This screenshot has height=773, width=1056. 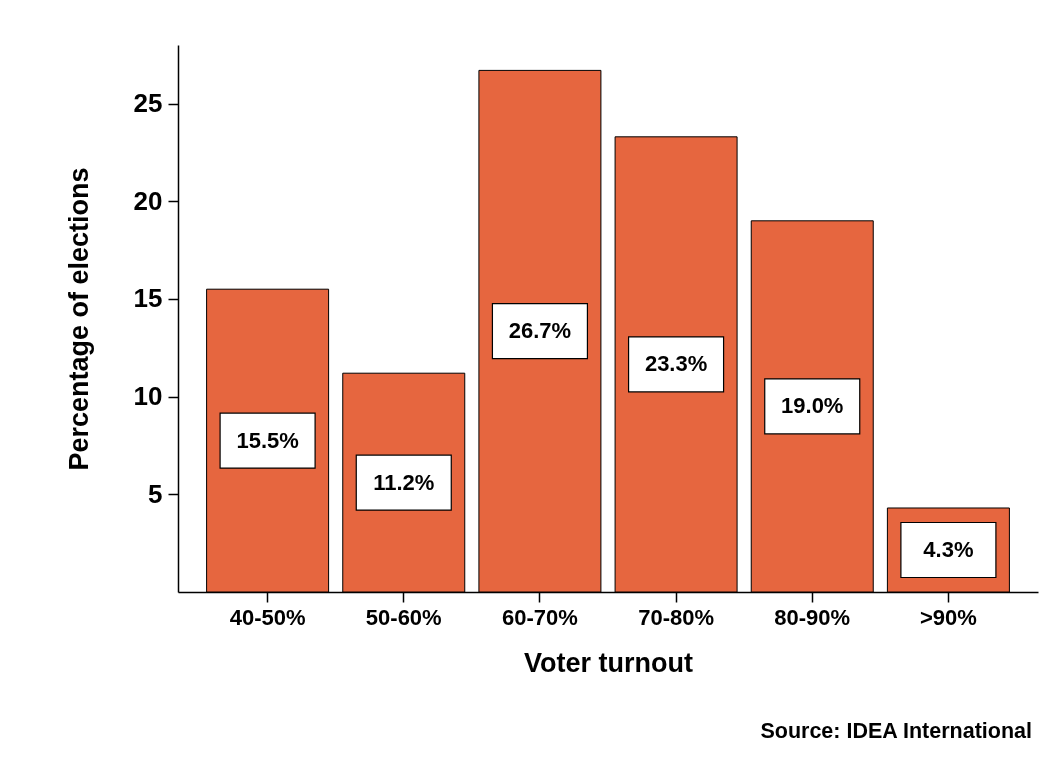 What do you see at coordinates (948, 617) in the screenshot?
I see `x-tick-label: >90%` at bounding box center [948, 617].